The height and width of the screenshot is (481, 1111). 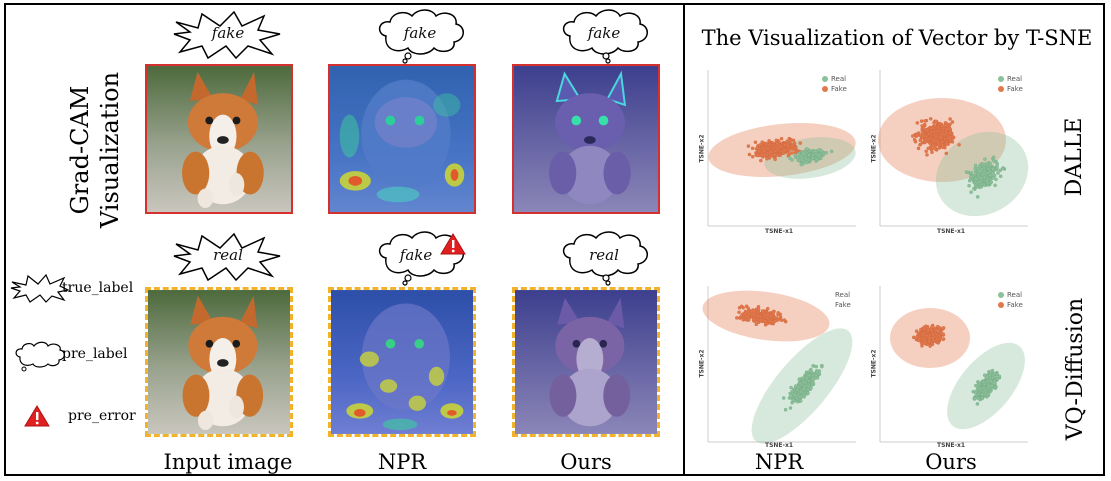 I want to click on panel-divider, so click(x=684, y=239).